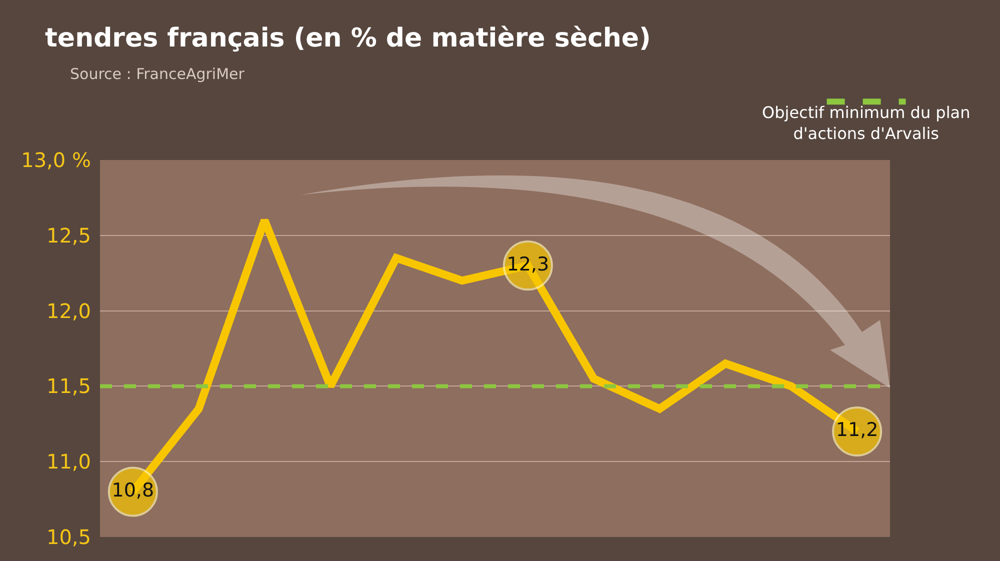  Describe the element at coordinates (348, 38) in the screenshot. I see `chart-title: tendres français (en % de matière sèche)` at that location.